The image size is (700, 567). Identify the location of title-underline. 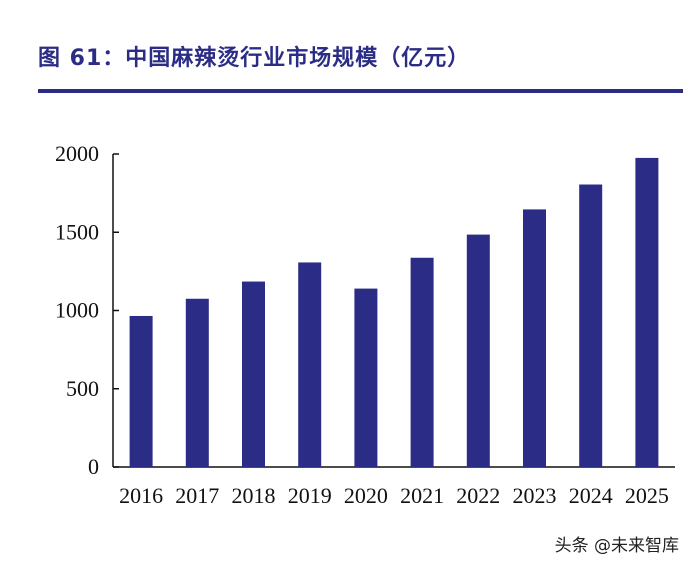
(360, 91).